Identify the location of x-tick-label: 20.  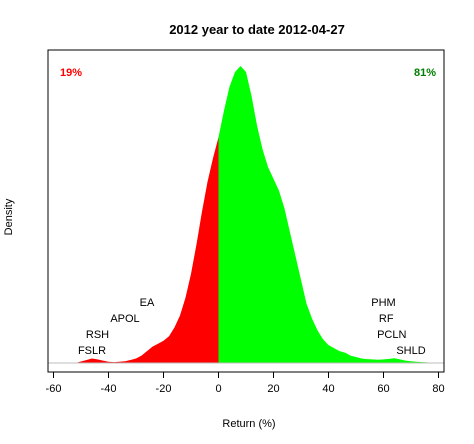
(273, 389).